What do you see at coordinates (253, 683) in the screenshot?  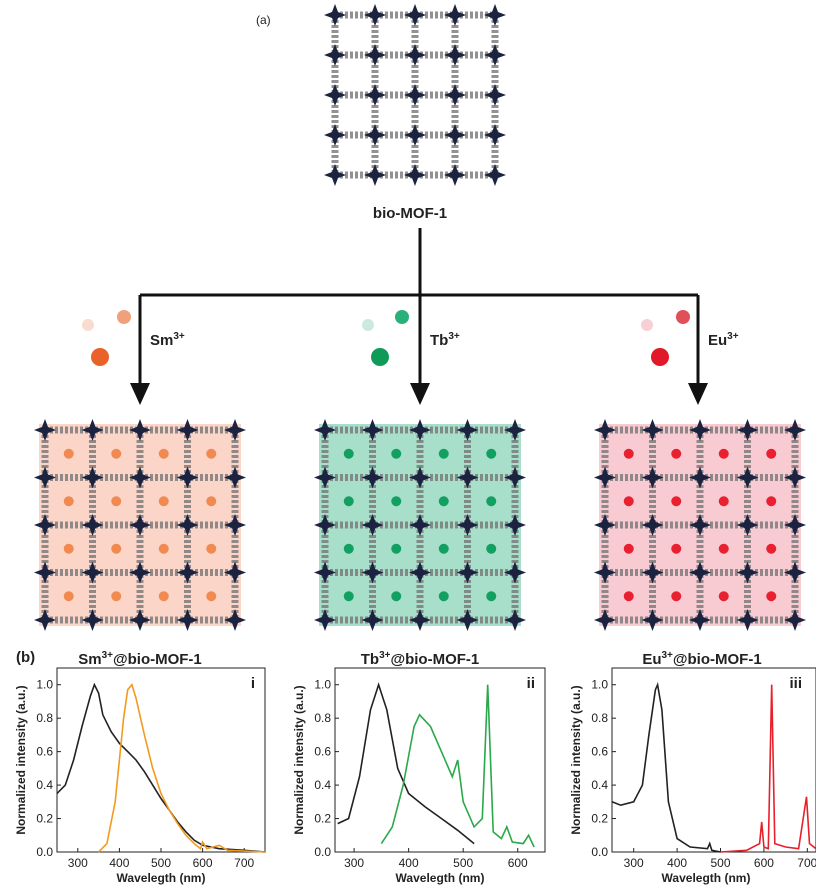 I see `panel-label: i` at bounding box center [253, 683].